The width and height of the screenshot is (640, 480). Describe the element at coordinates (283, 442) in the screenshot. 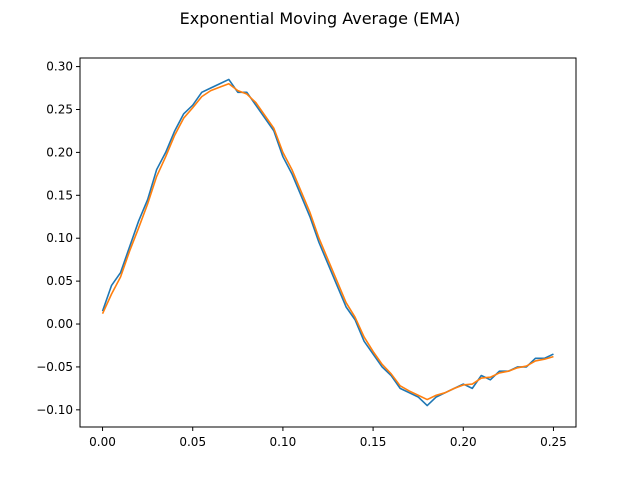

I see `x-tick-label: 0.10` at that location.